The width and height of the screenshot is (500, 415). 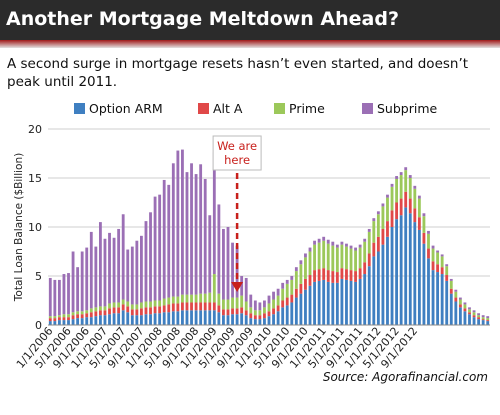 What do you see at coordinates (250, 44) in the screenshot?
I see `accent-rule` at bounding box center [250, 44].